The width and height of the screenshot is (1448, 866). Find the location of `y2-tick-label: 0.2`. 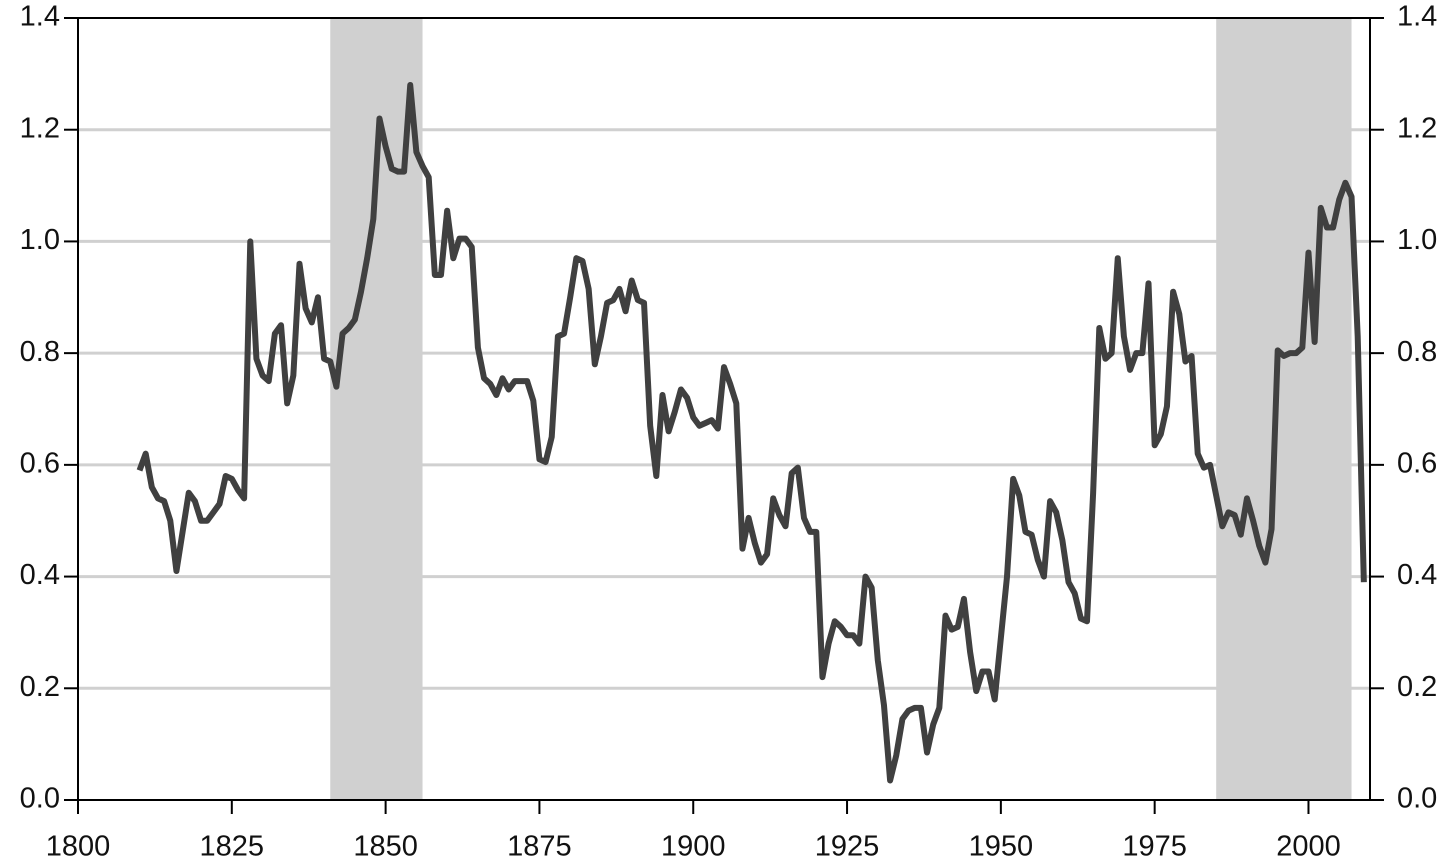

y2-tick-label: 0.2 is located at coordinates (1417, 687).